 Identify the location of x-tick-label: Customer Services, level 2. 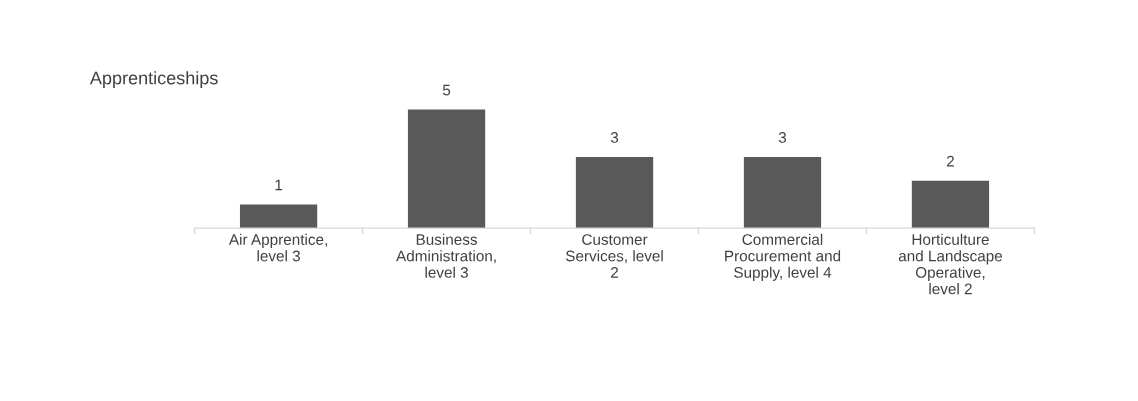
(614, 256).